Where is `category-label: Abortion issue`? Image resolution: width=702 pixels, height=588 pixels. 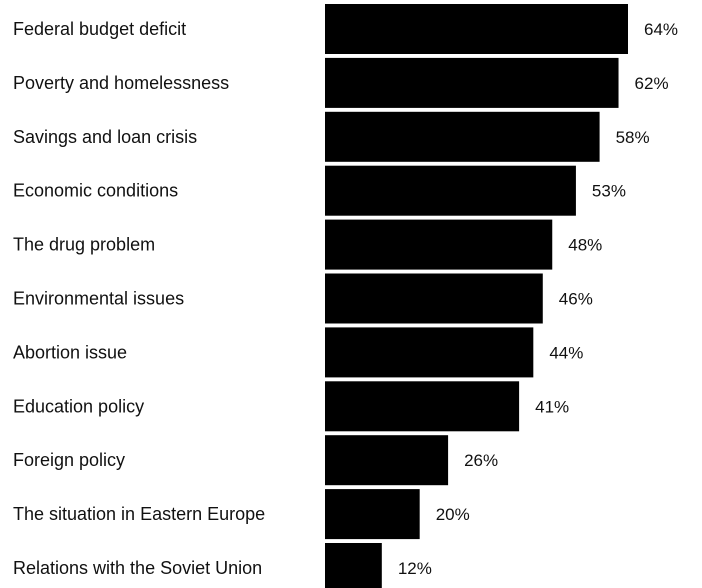
category-label: Abortion issue is located at coordinates (70, 352).